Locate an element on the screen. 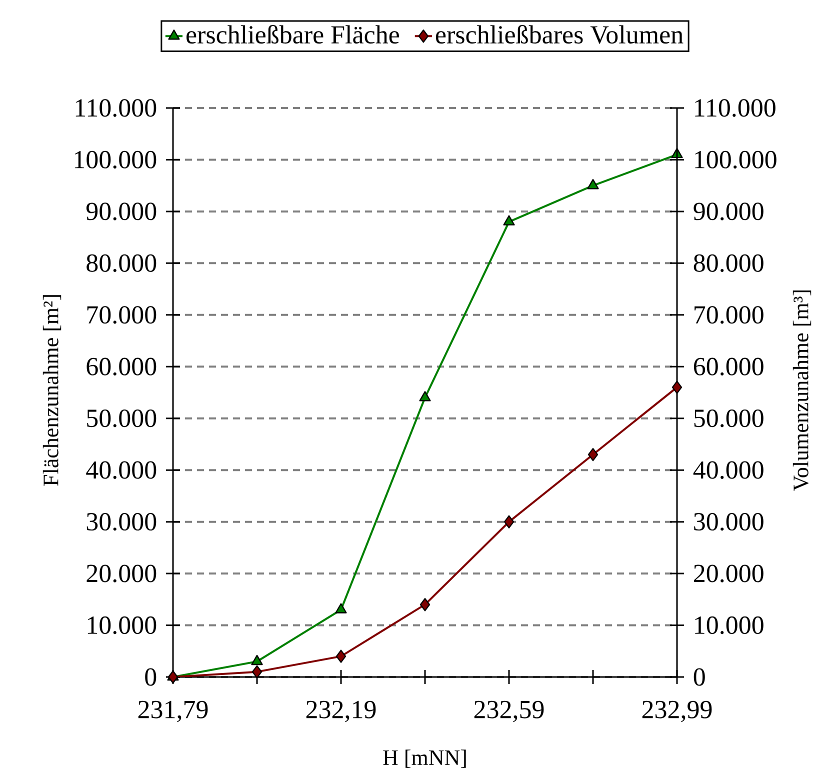  x-tick-label: 232,59 is located at coordinates (509, 711).